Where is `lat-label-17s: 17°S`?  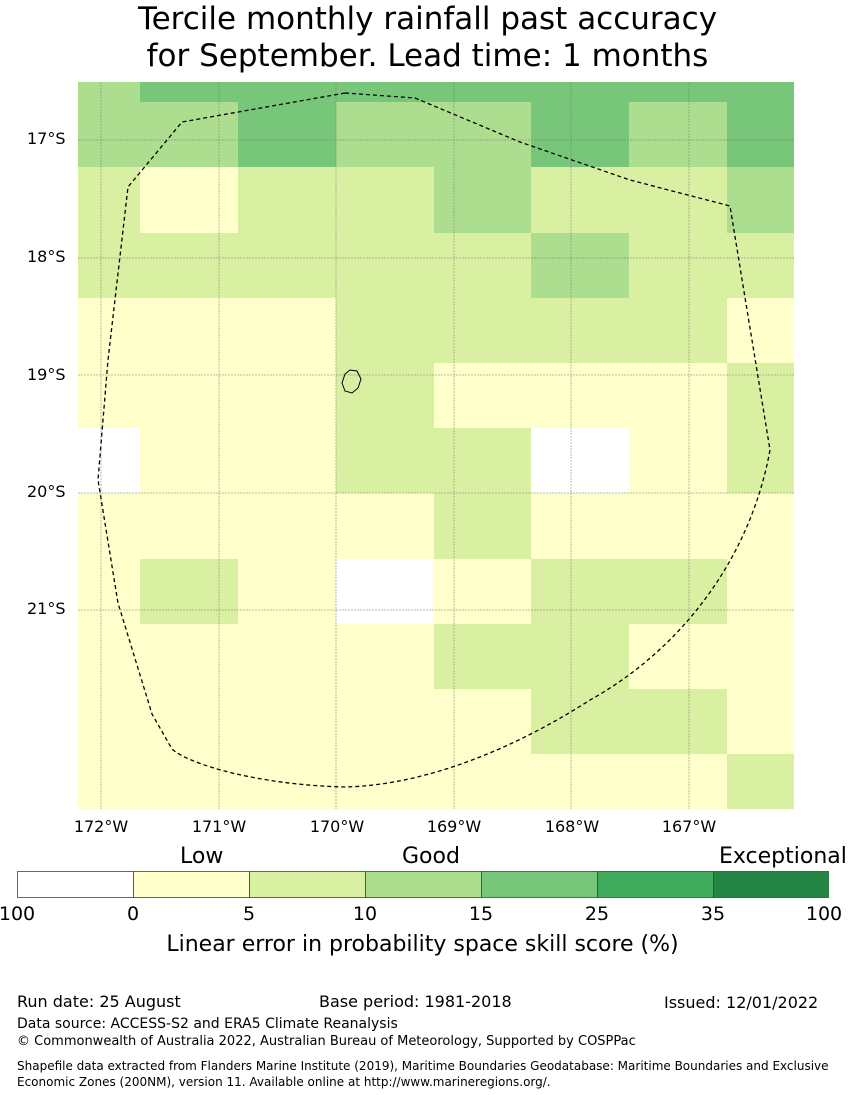
lat-label-17s: 17°S is located at coordinates (46, 138).